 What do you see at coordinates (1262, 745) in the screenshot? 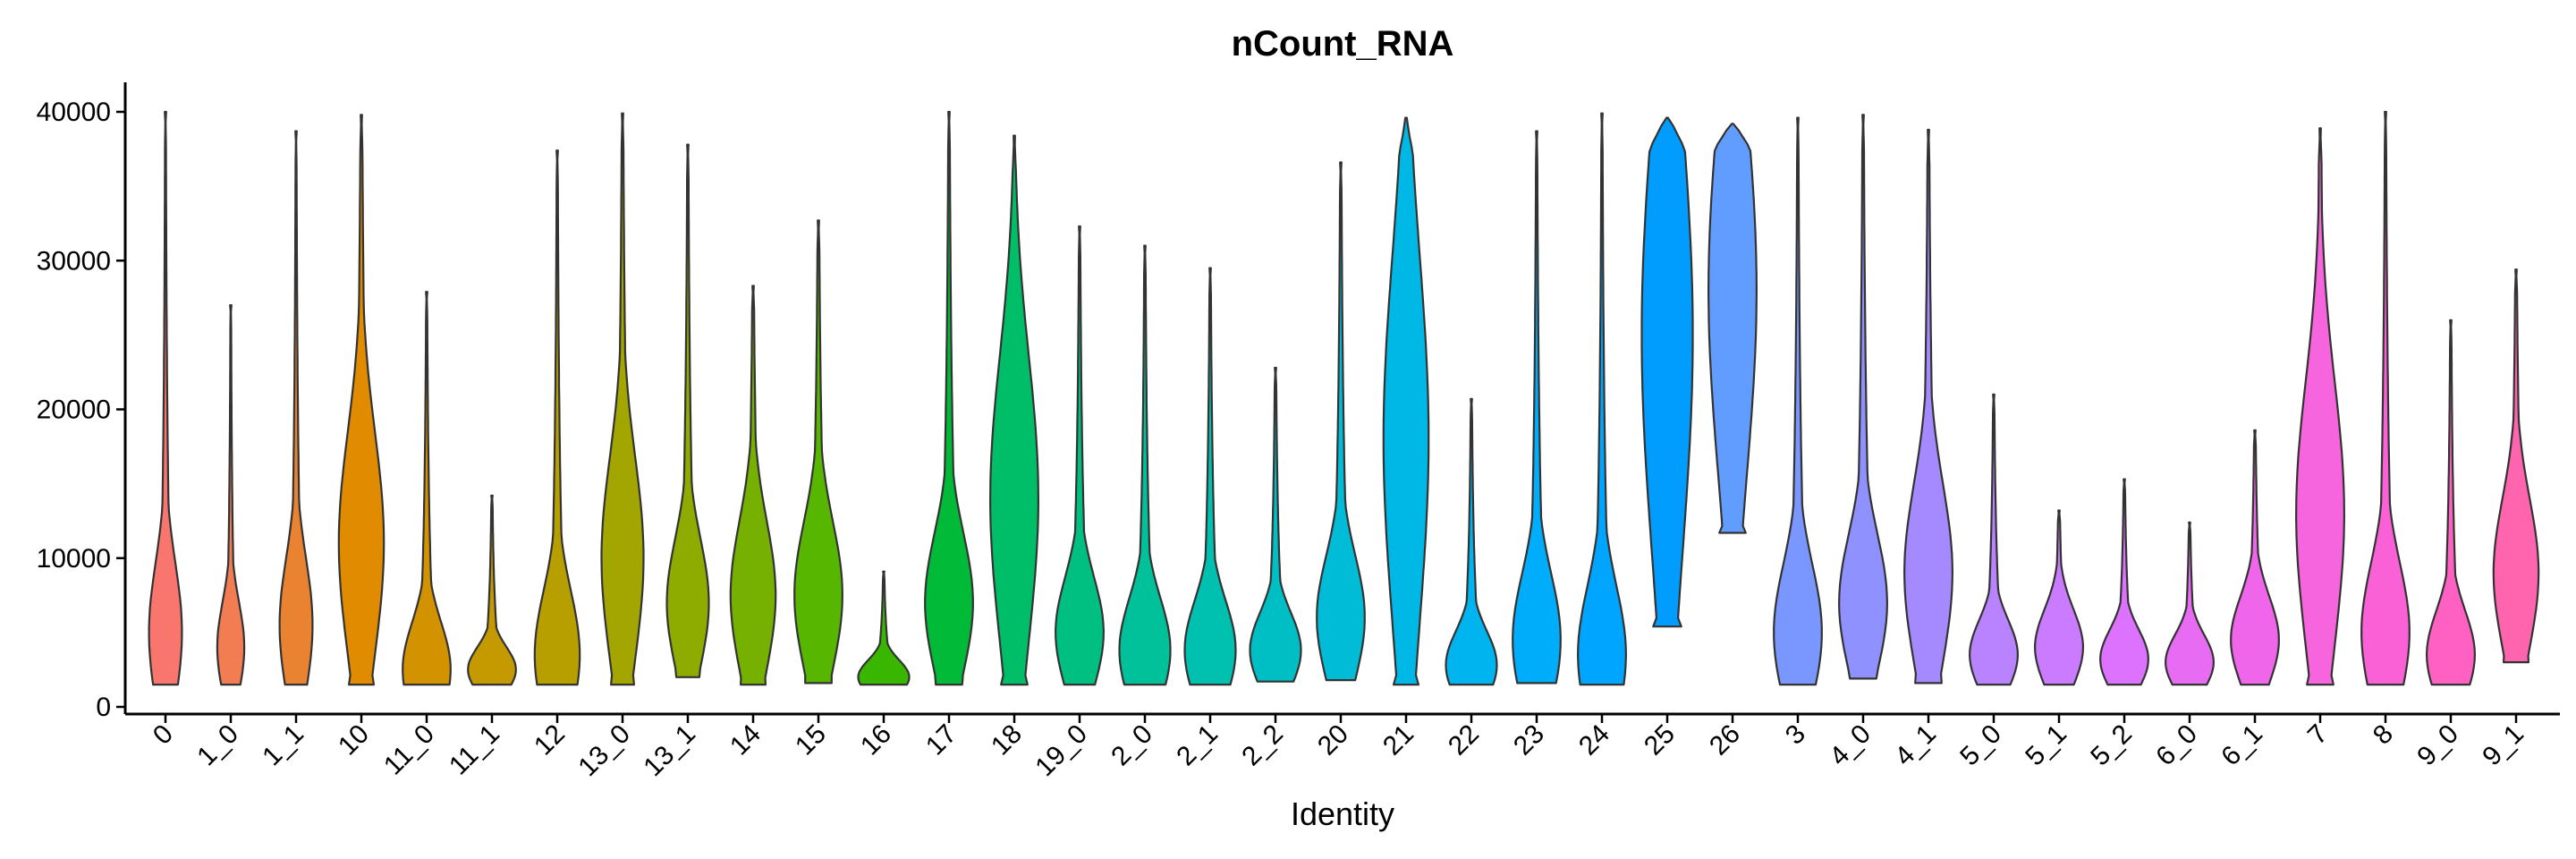
I see `x-tick-label: 2_2` at bounding box center [1262, 745].